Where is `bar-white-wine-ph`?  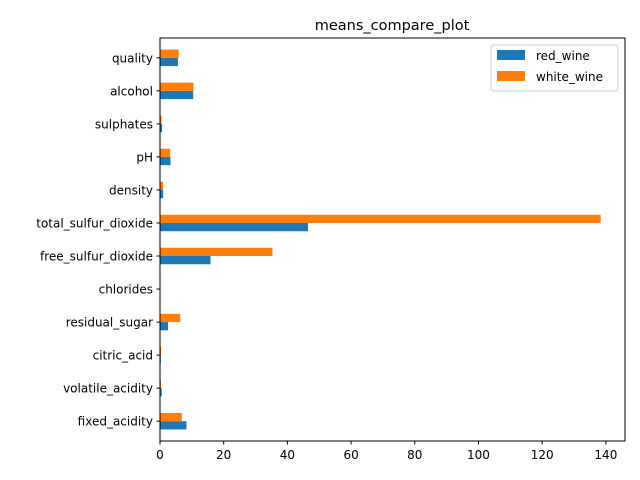
bar-white-wine-ph is located at coordinates (165, 152).